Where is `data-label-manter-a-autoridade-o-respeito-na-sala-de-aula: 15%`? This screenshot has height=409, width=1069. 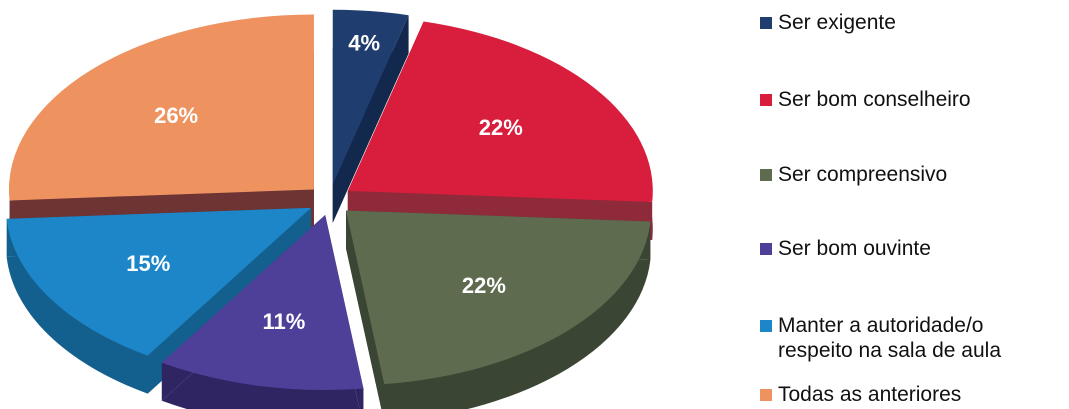
data-label-manter-a-autoridade-o-respeito-na-sala-de-aula: 15% is located at coordinates (148, 263).